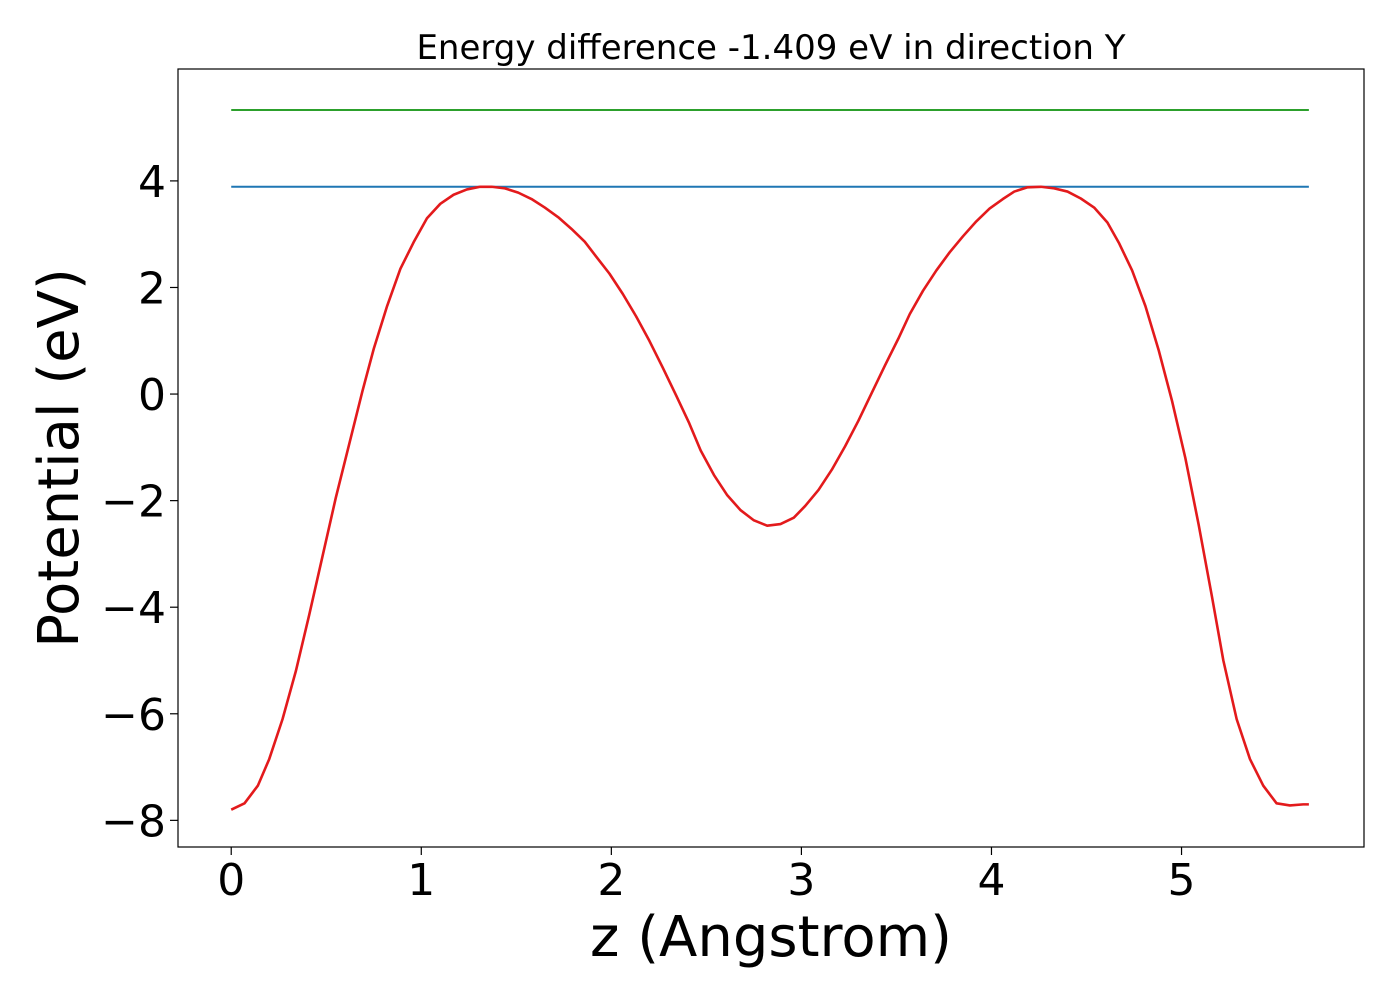 The height and width of the screenshot is (1005, 1400). I want to click on x-axis-label: z (Angstrom), so click(771, 937).